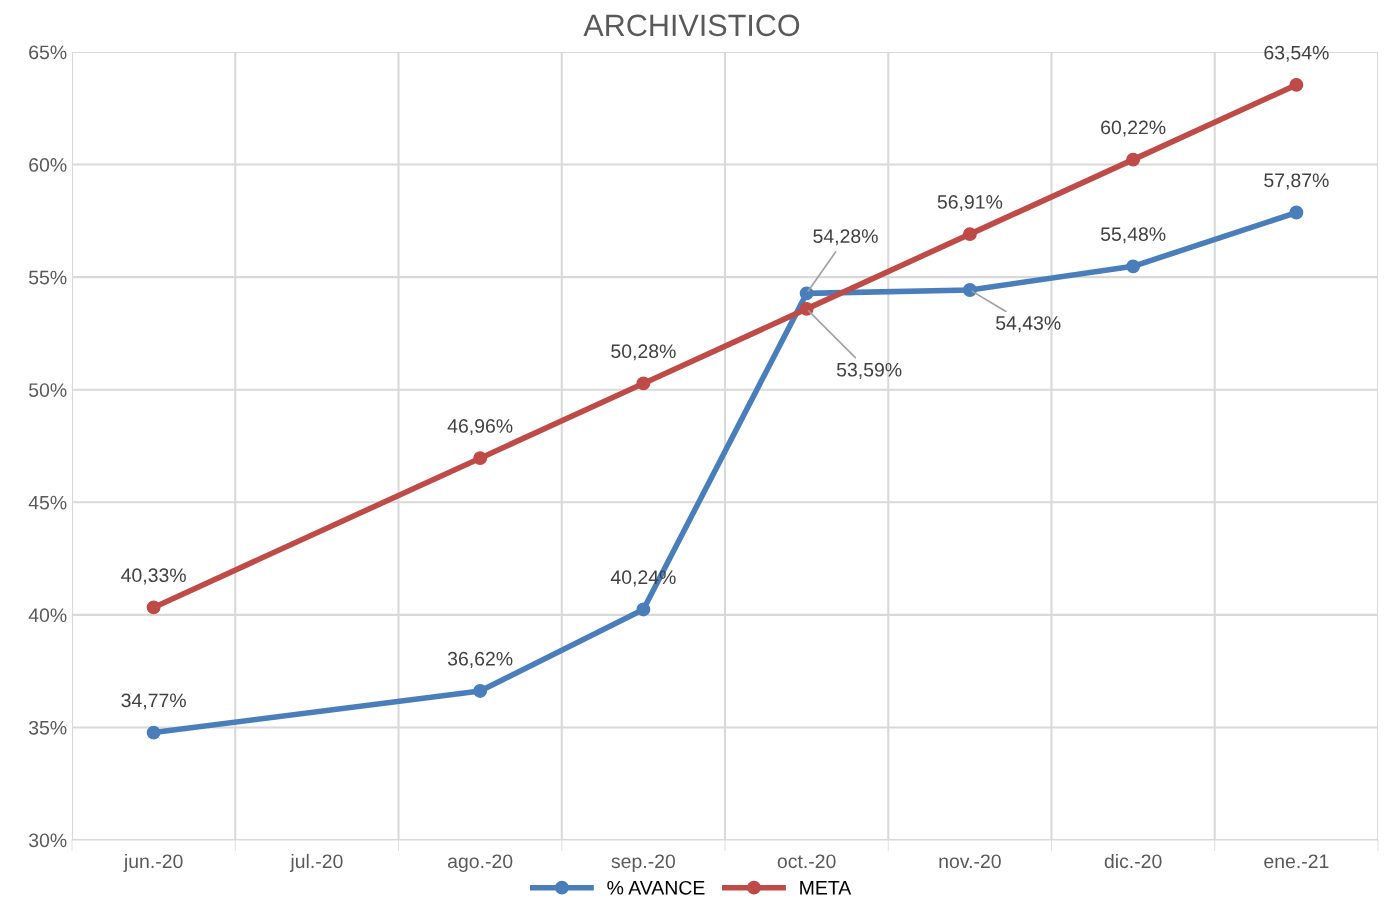 The image size is (1384, 916). What do you see at coordinates (869, 370) in the screenshot?
I see `data-label: 53,59%` at bounding box center [869, 370].